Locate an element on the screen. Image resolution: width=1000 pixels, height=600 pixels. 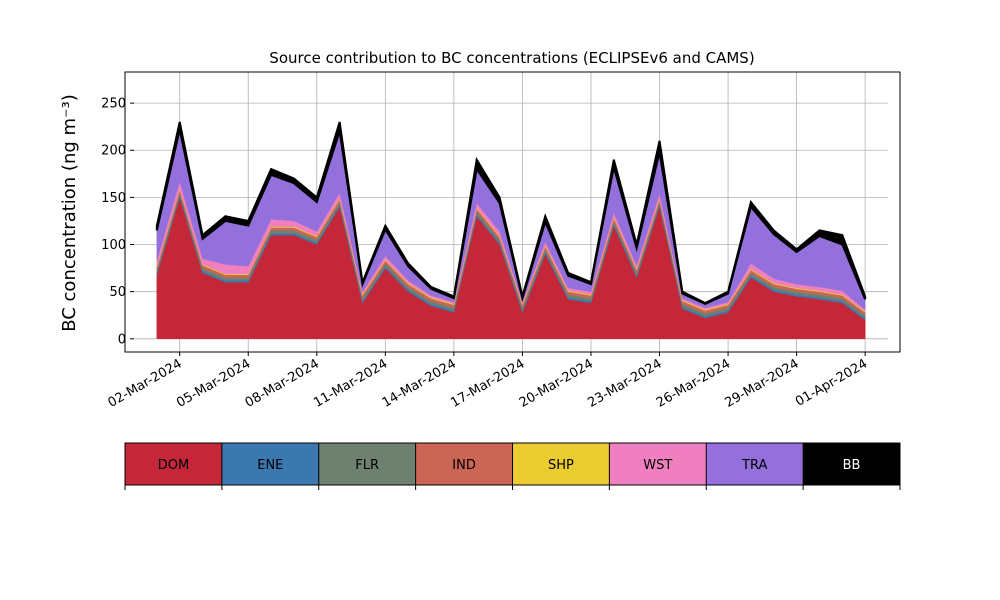
legend-label: BB is located at coordinates (852, 465).